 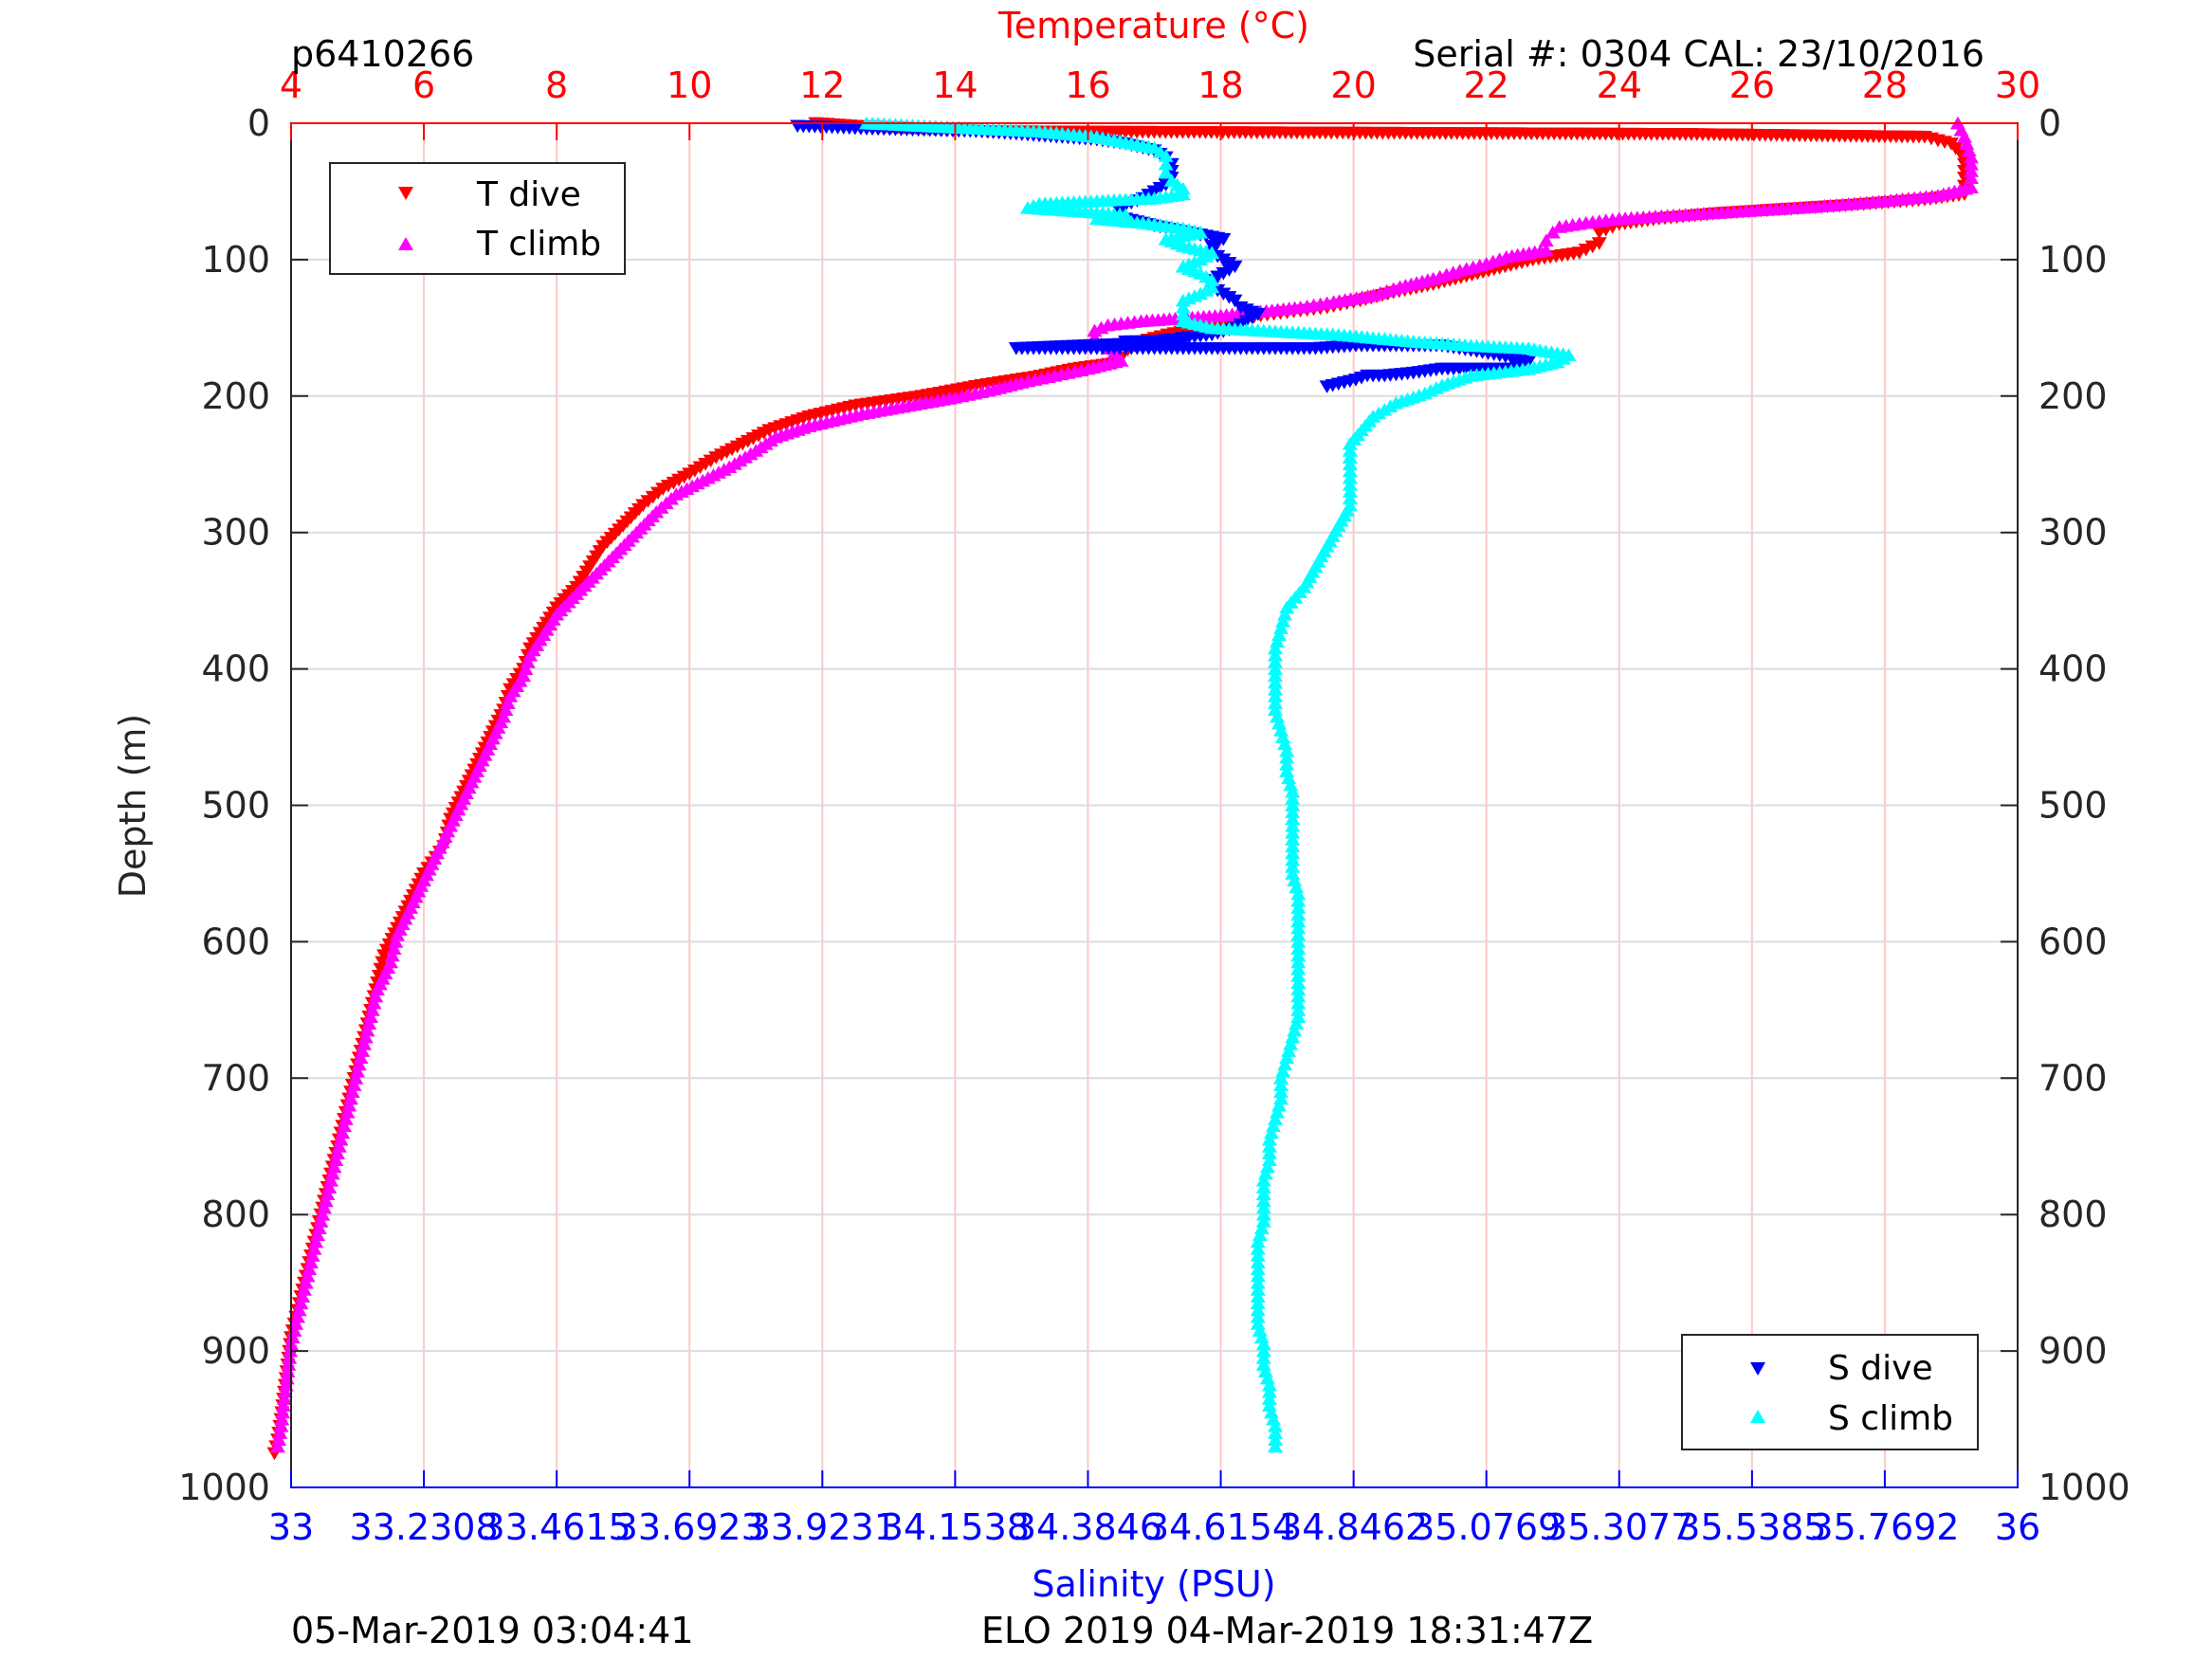 What do you see at coordinates (235, 533) in the screenshot?
I see `depth-tick-label-left: 300` at bounding box center [235, 533].